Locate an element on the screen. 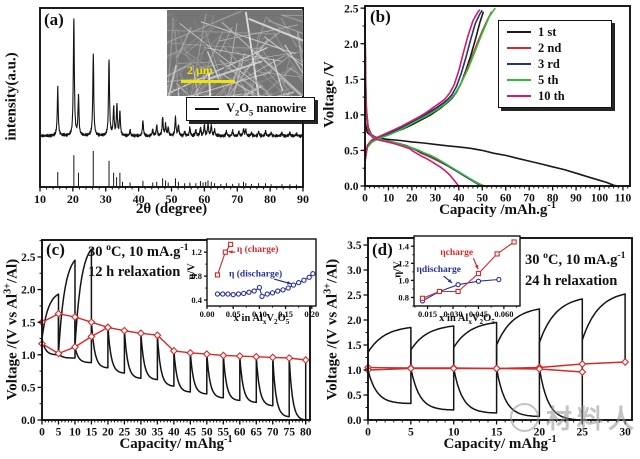  panel-d-tag: (d) is located at coordinates (382, 249).